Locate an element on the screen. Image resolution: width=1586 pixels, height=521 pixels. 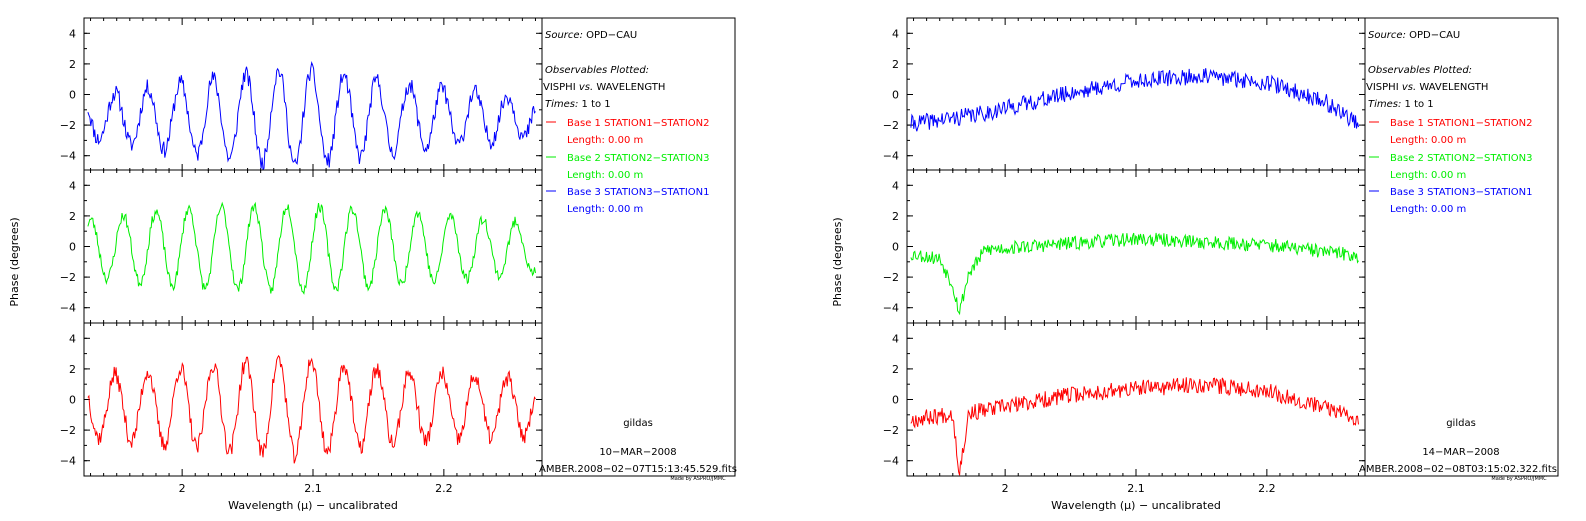
legend-footer-file: AMBER.2008−02−08T03:15:02.322.fits is located at coordinates (1458, 469).